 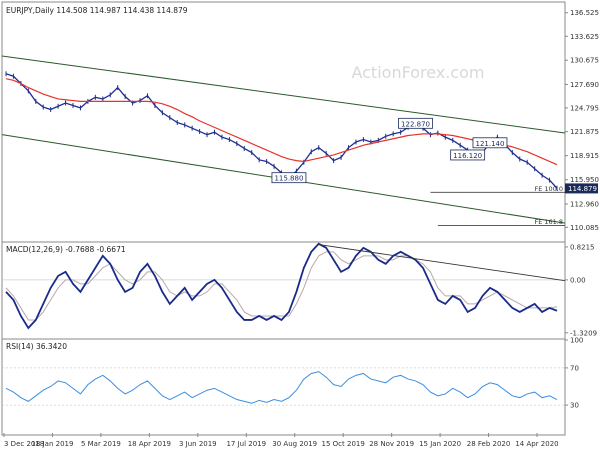 What do you see at coordinates (246, 444) in the screenshot?
I see `x-tick-label: 17 Jul 2019` at bounding box center [246, 444].